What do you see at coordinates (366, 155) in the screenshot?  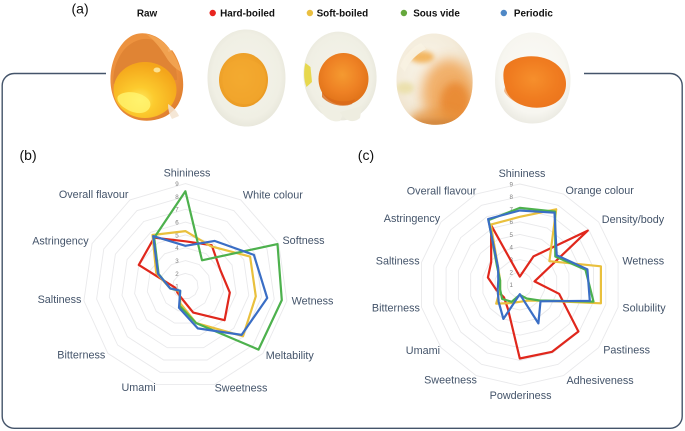 I see `svg-text: (c)` at bounding box center [366, 155].